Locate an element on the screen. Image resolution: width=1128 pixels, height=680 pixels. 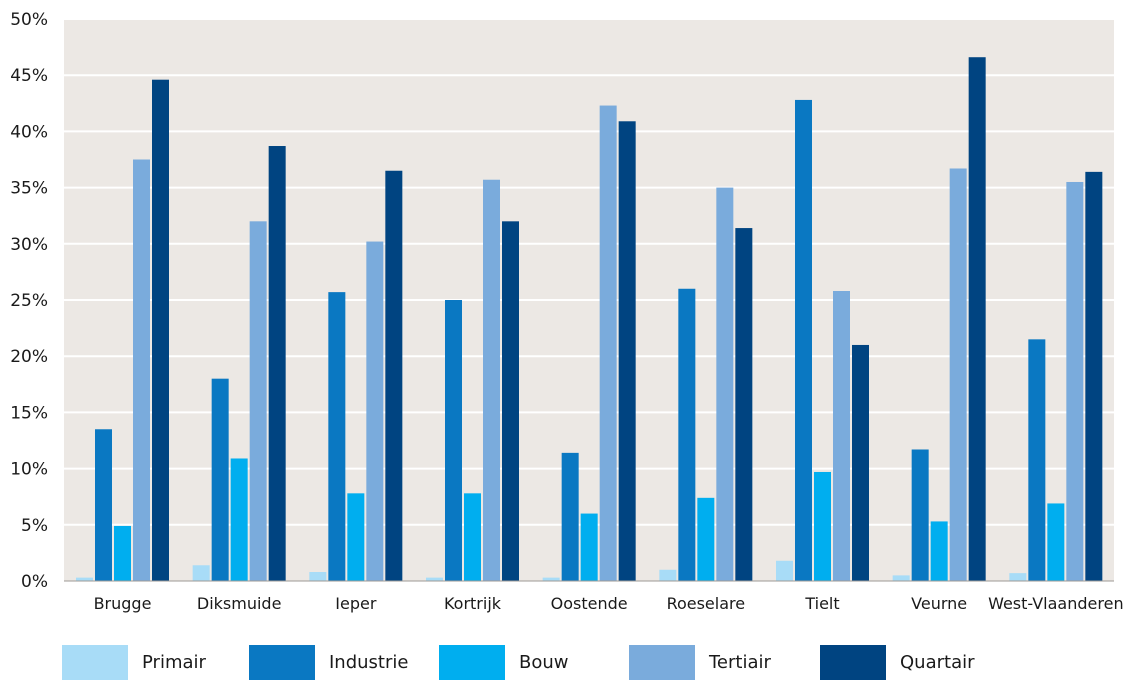
x-category-label: Diksmuide is located at coordinates (239, 603).